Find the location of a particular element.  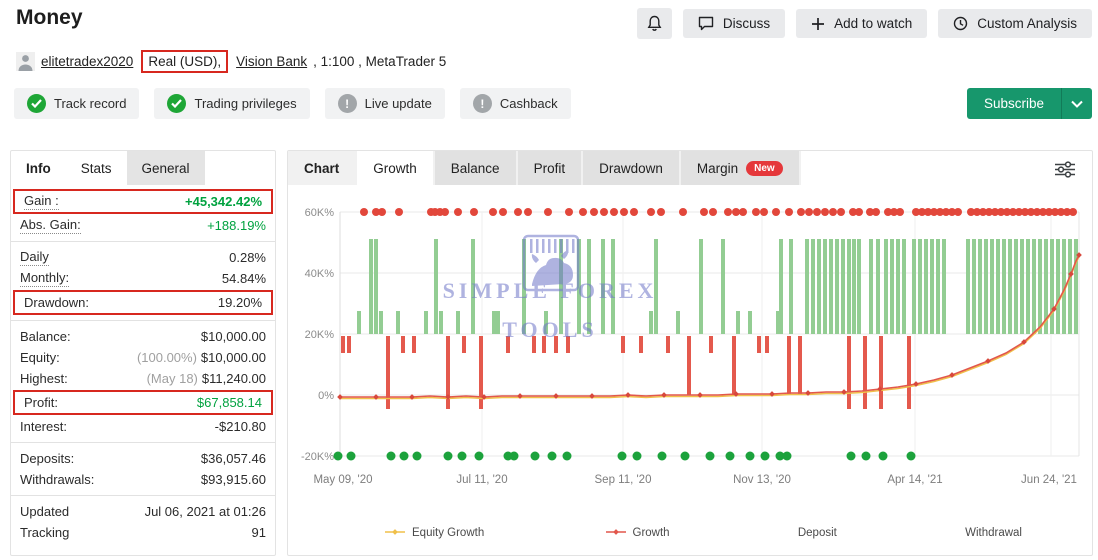

growth-line-icon is located at coordinates (615, 533).